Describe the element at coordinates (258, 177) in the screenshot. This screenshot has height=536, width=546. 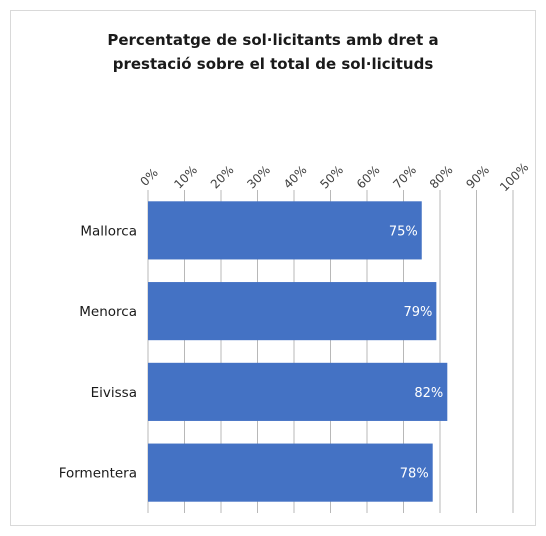
I see `x-tick-label: 30%` at that location.